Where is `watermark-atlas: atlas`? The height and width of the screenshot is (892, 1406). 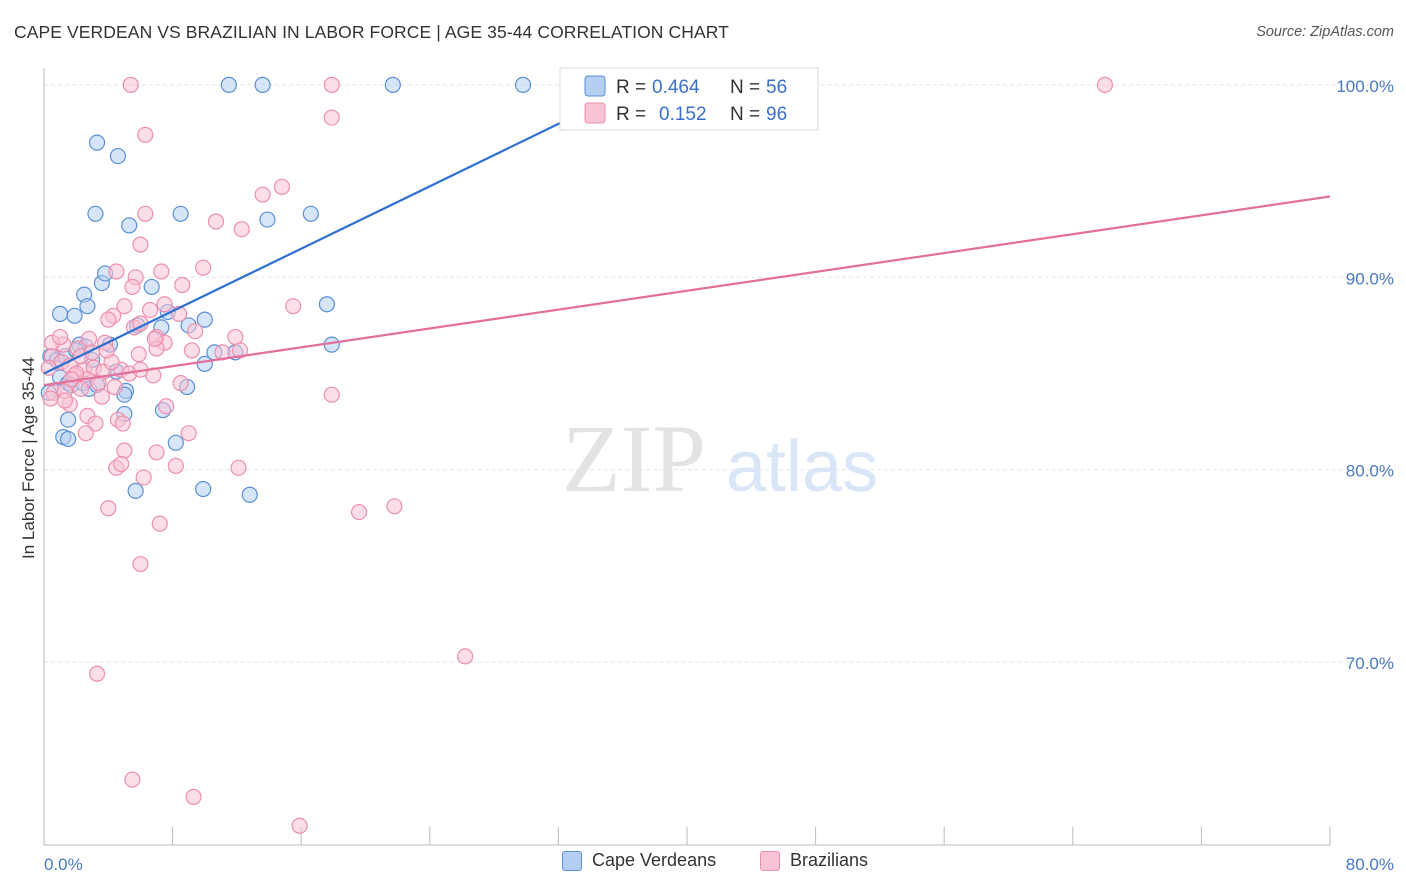 watermark-atlas: atlas is located at coordinates (802, 467).